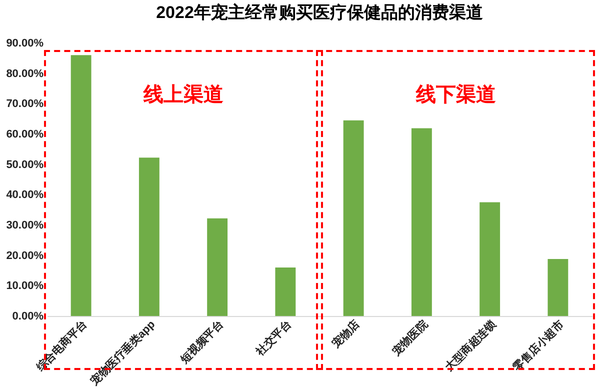 This screenshot has height=390, width=600. Describe the element at coordinates (25, 104) in the screenshot. I see `y-tick-label: 70.00%` at that location.